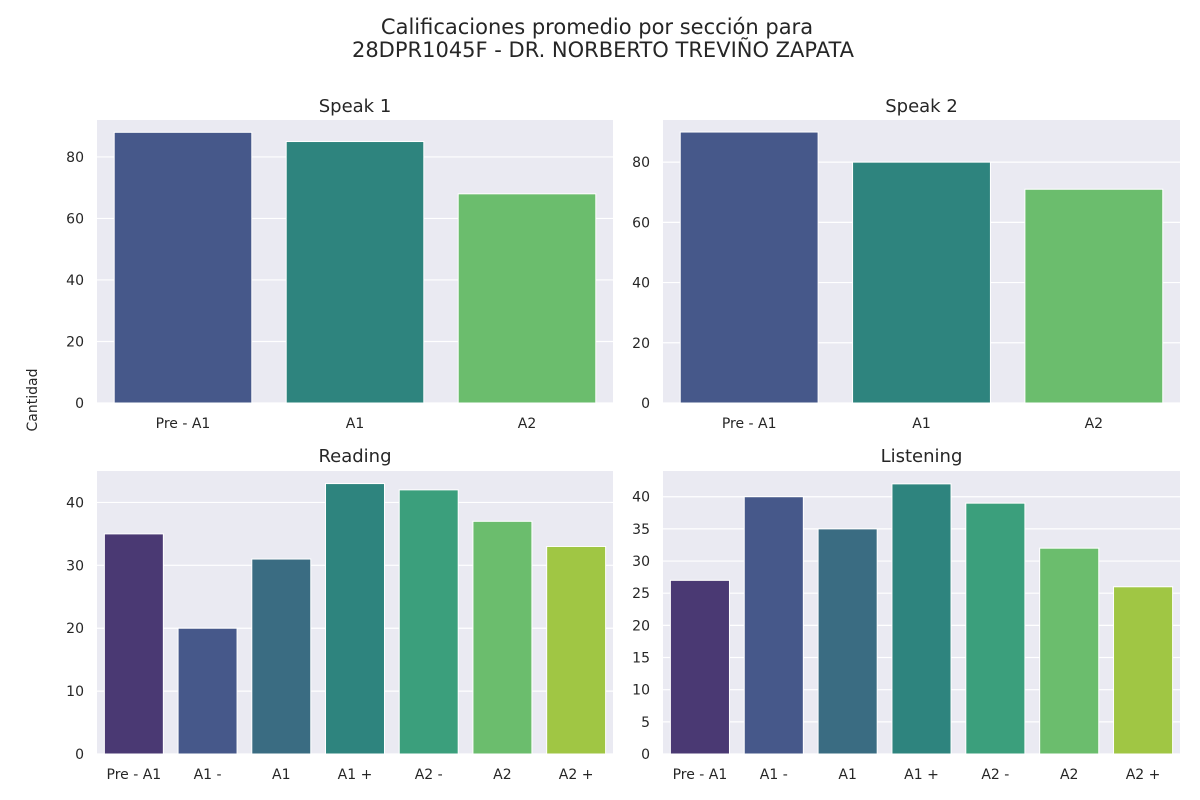 The height and width of the screenshot is (800, 1200). What do you see at coordinates (922, 456) in the screenshot?
I see `subplot-title: Listening` at bounding box center [922, 456].